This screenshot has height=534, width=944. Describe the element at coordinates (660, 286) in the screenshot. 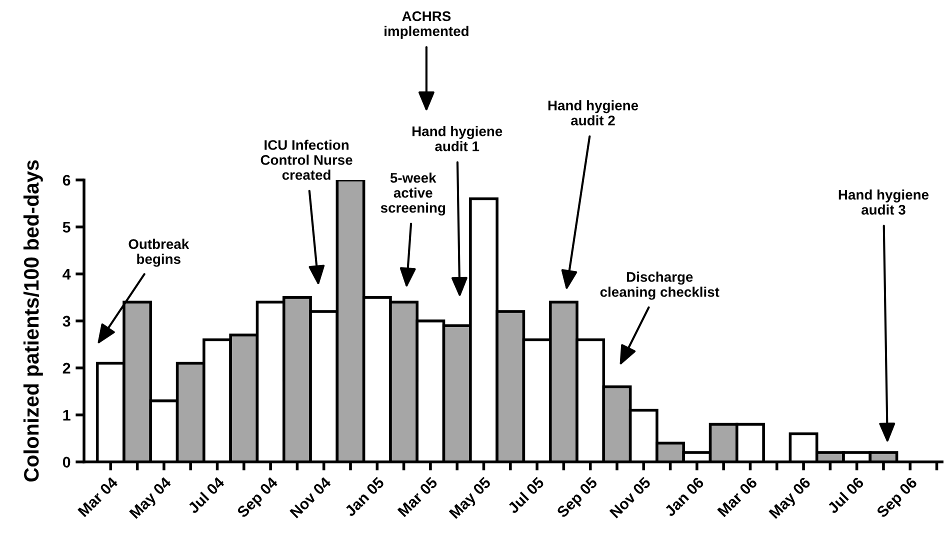

I see `annotation: Discharge cleaning checklist` at that location.